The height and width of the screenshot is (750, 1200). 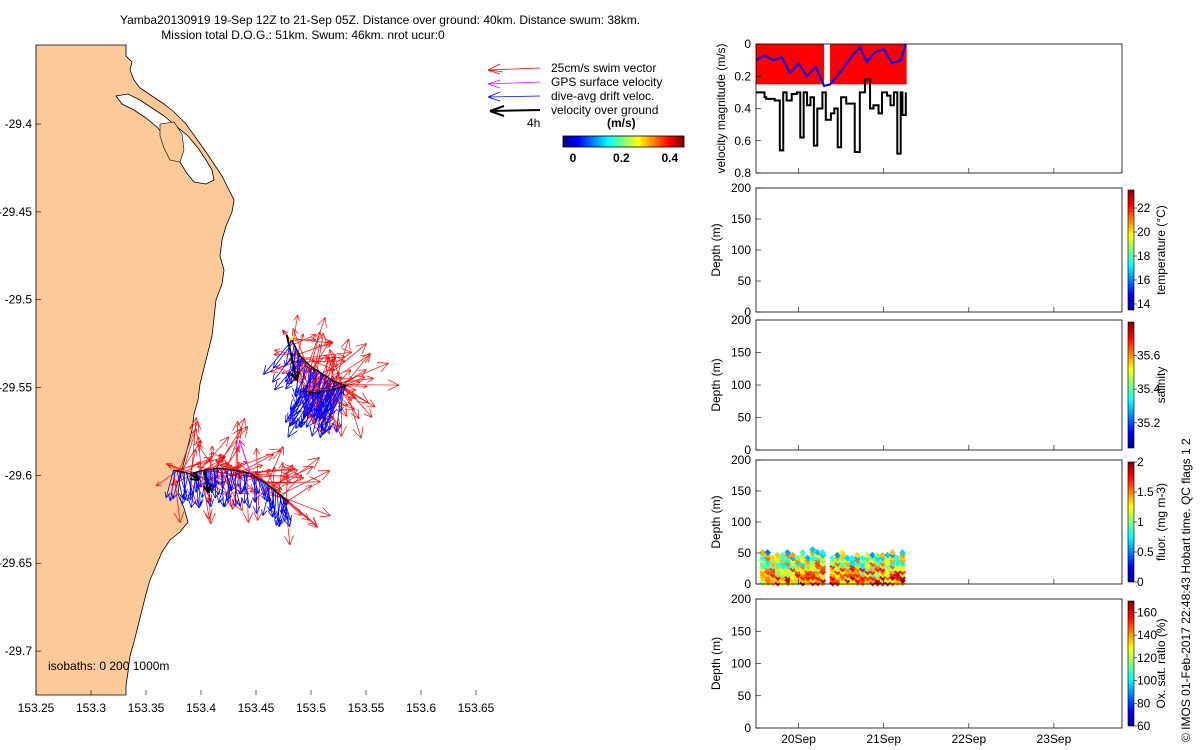 I want to click on map-x-tick-label: 153.35, so click(x=146, y=708).